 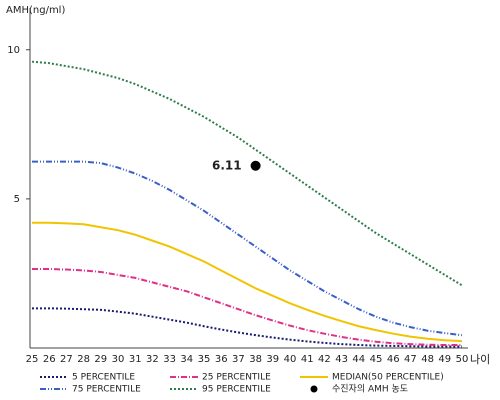 I want to click on legend-label: MEDIAN(50 PERCENTILE), so click(x=388, y=378).